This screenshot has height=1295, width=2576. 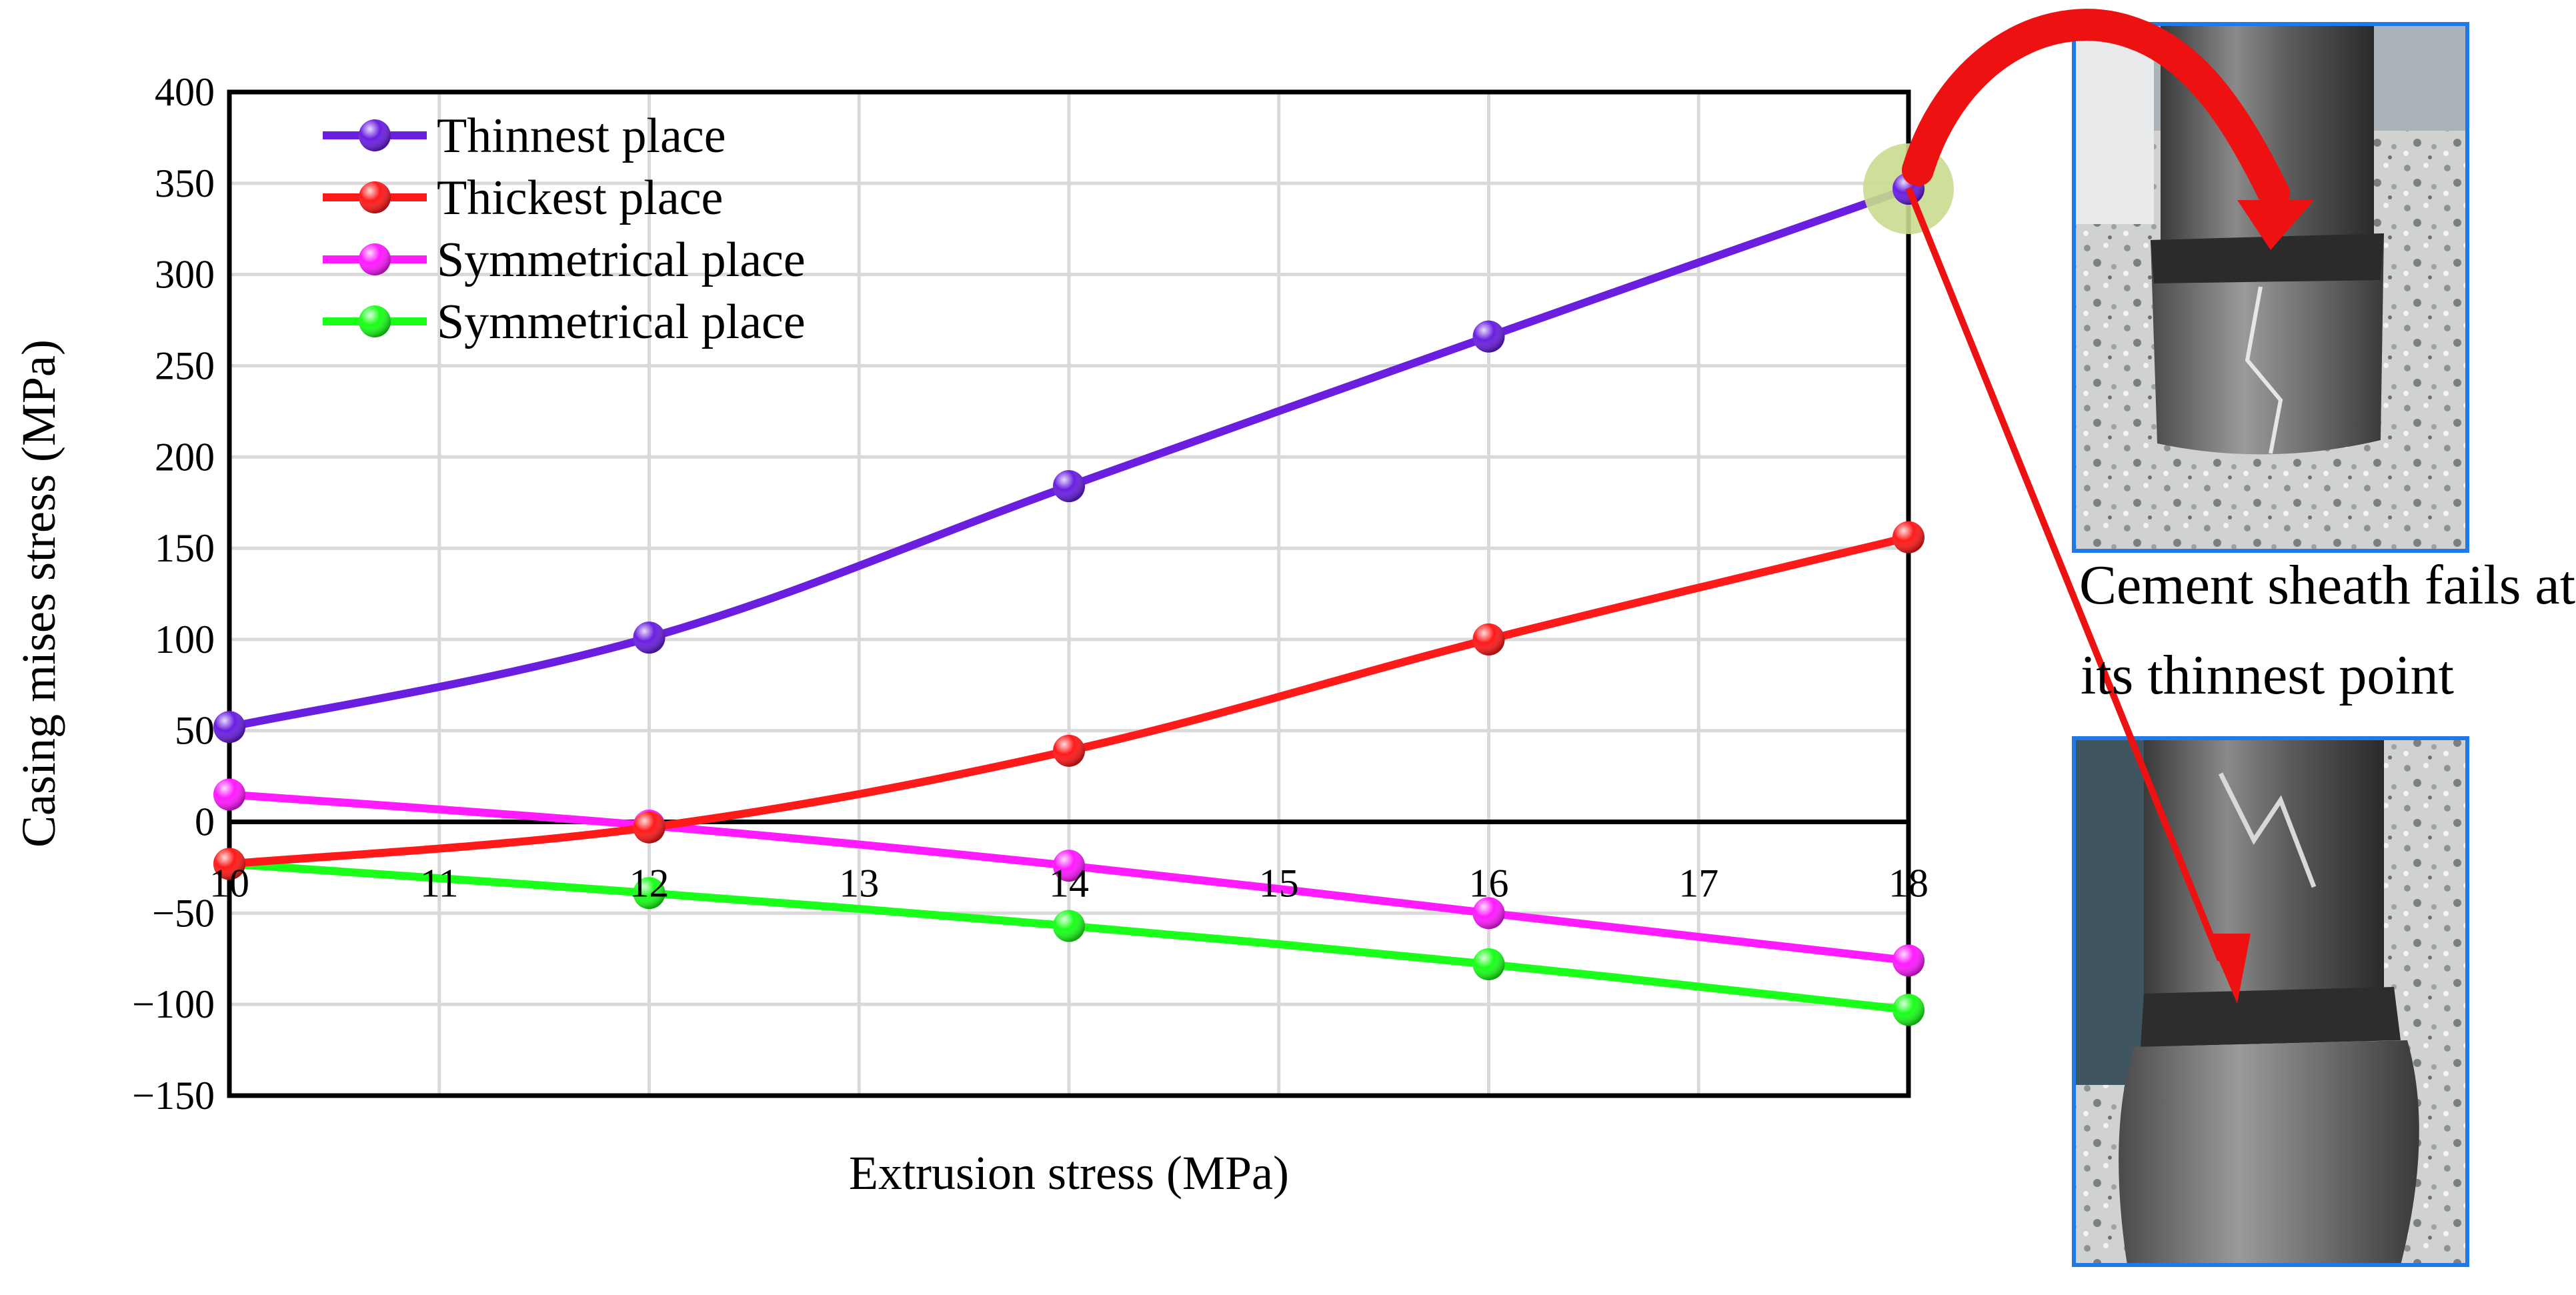 I want to click on x-tick-label: 10, so click(x=229, y=884).